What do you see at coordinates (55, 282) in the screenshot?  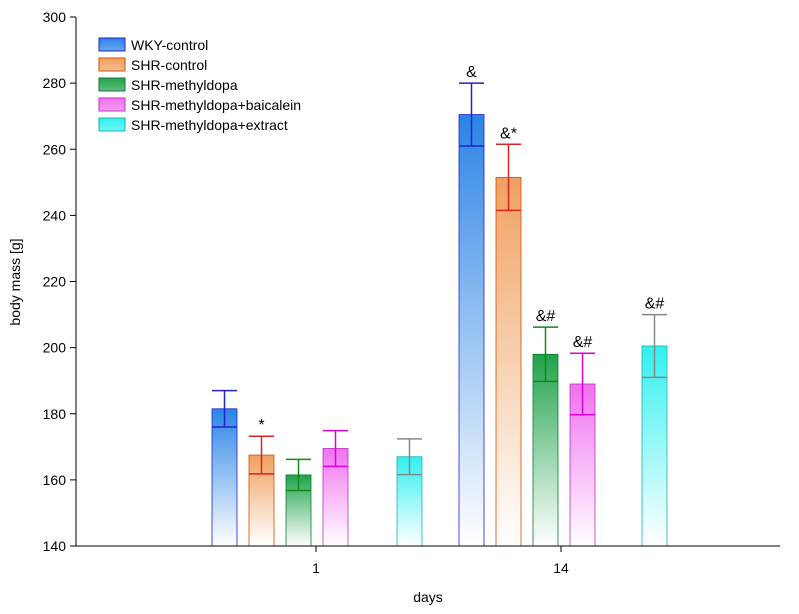 I see `y-tick-label: 220` at bounding box center [55, 282].